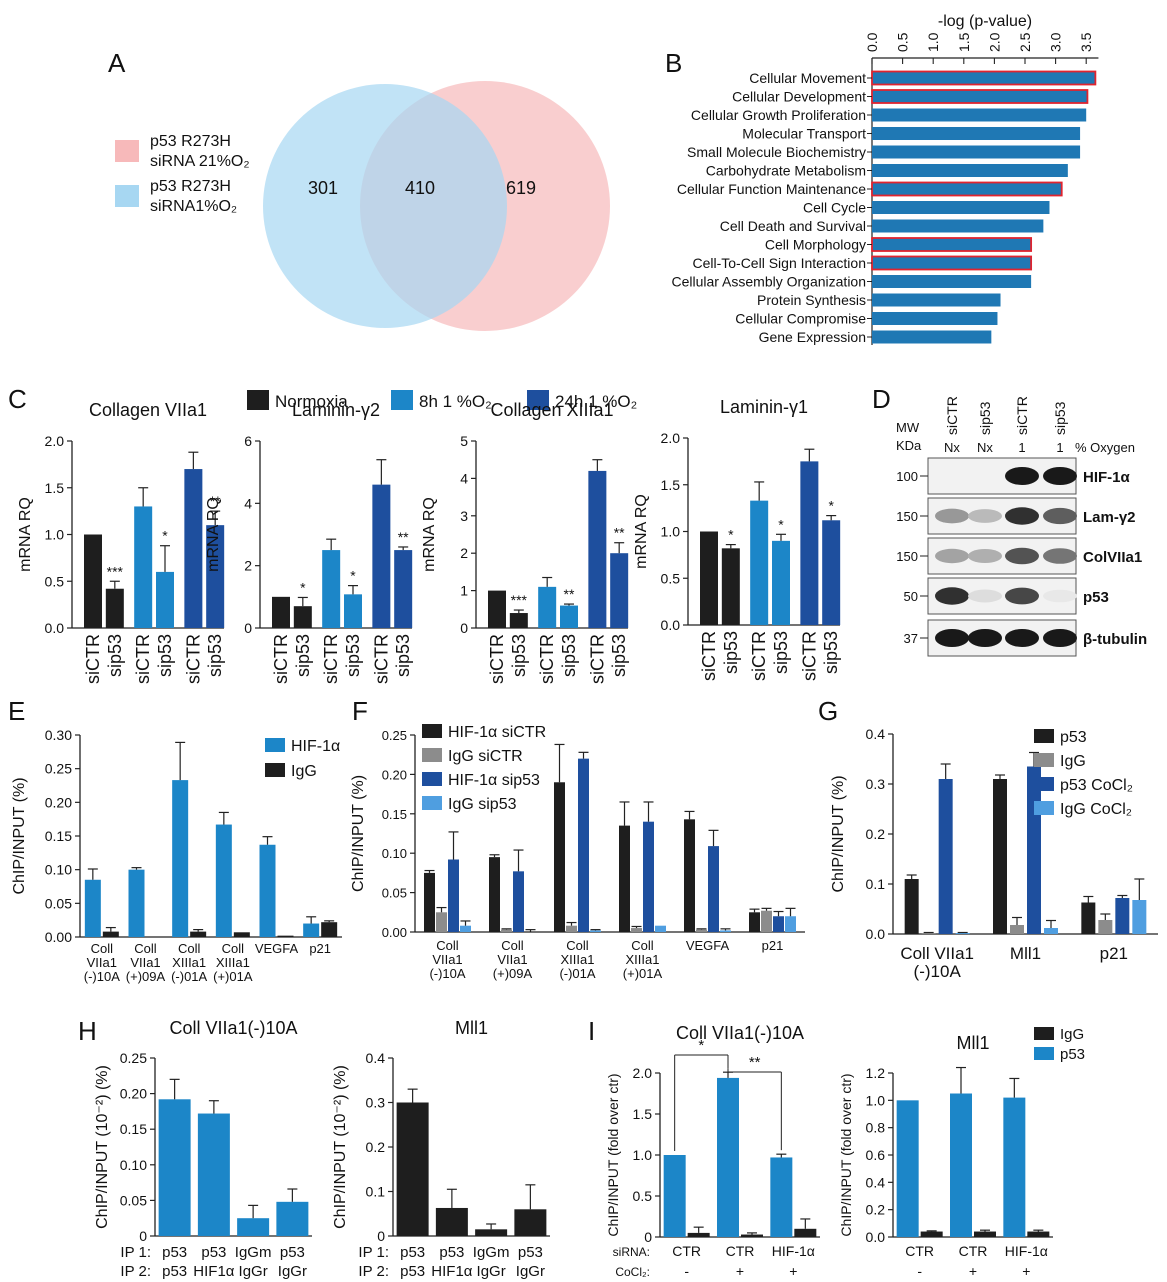 This screenshot has height=1282, width=1167. Describe the element at coordinates (907, 556) in the screenshot. I see `panel-D-mw-value: 150` at that location.